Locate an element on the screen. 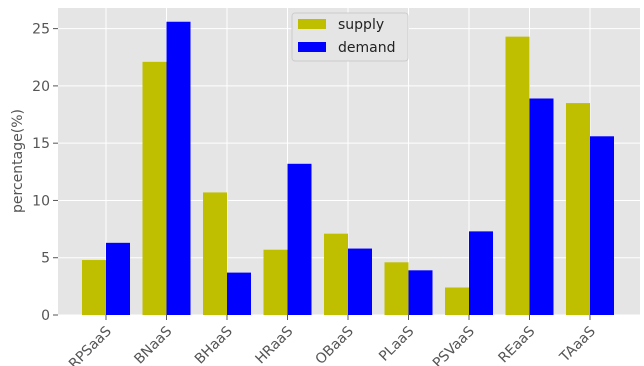  legend-swatch-demand is located at coordinates (312, 47).